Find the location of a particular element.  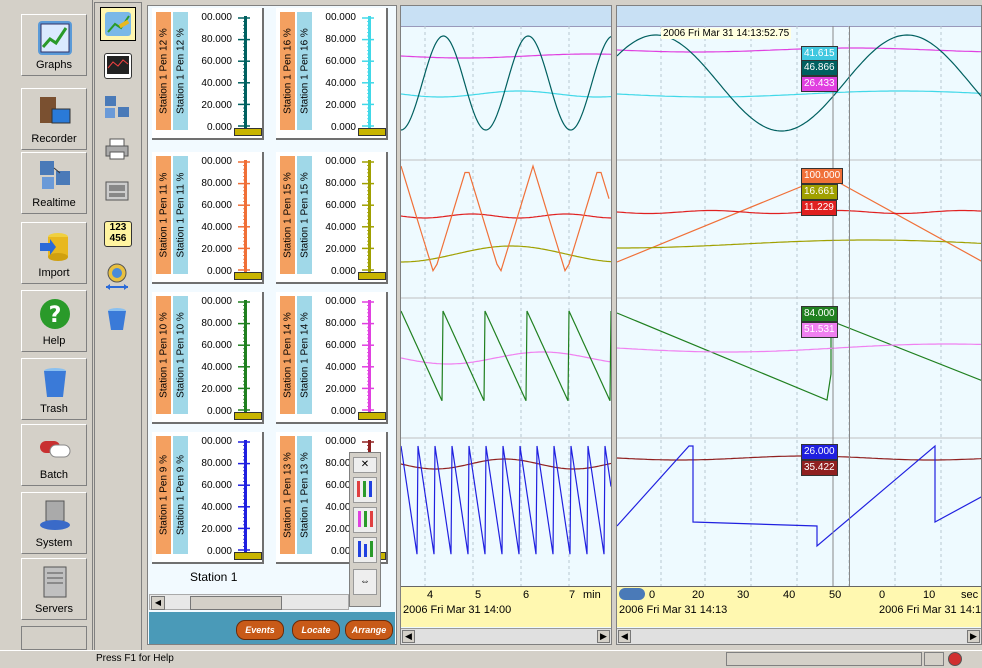

globe-tool-icon is located at coordinates (117, 276).